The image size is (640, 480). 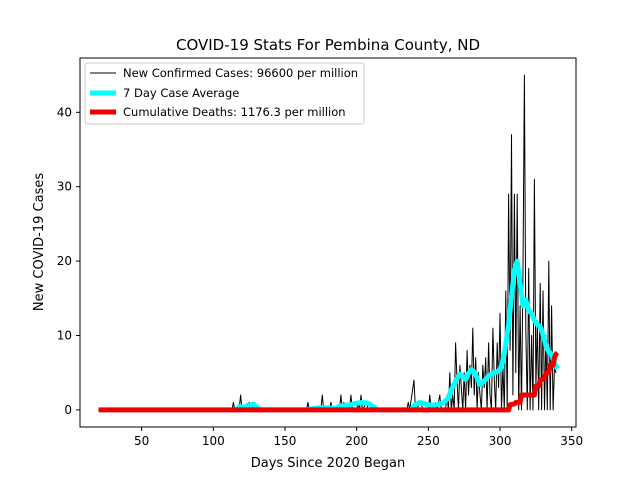 I want to click on legend-box, so click(x=224, y=93).